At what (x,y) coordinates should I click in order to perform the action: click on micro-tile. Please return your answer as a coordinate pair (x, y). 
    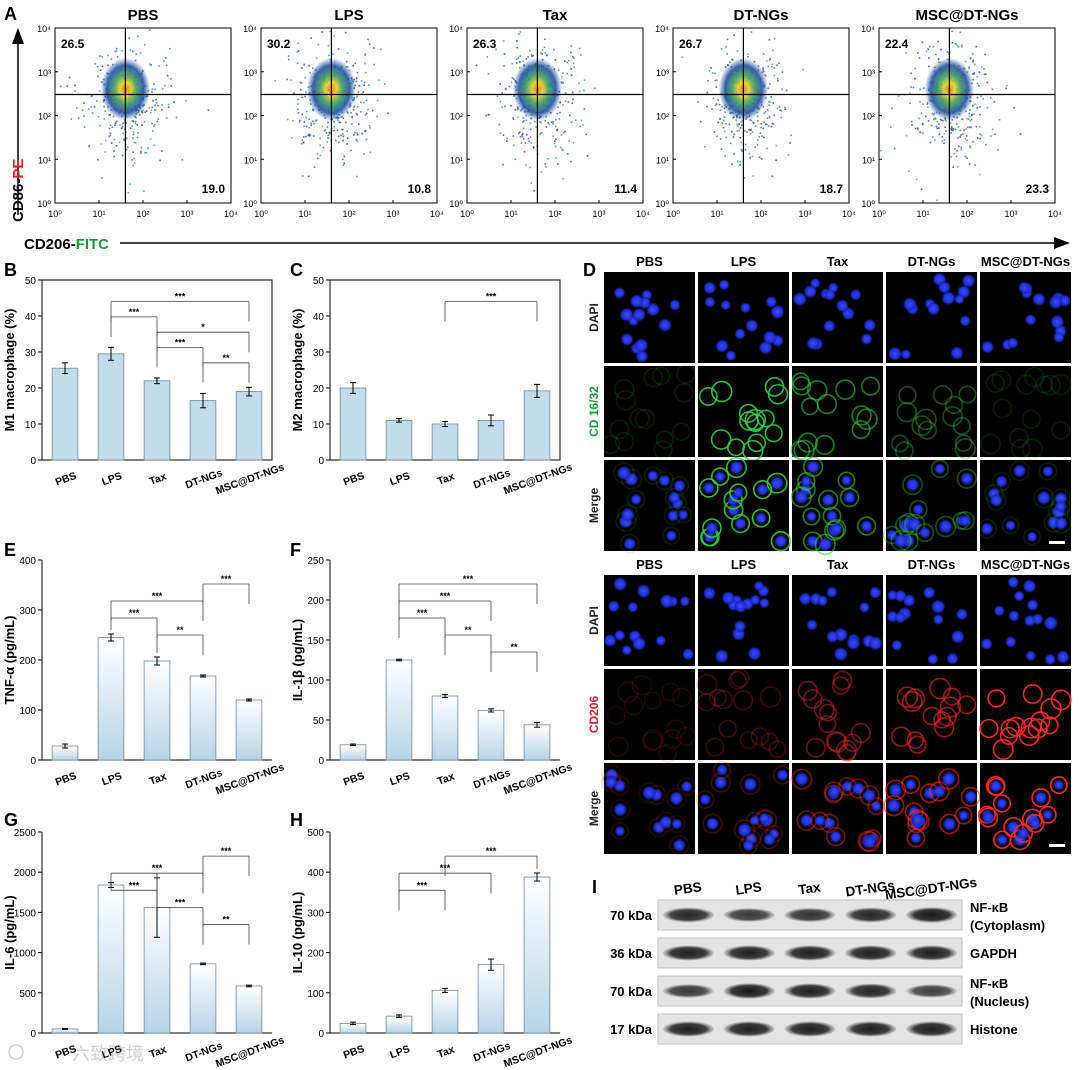
    Looking at the image, I should click on (837, 620).